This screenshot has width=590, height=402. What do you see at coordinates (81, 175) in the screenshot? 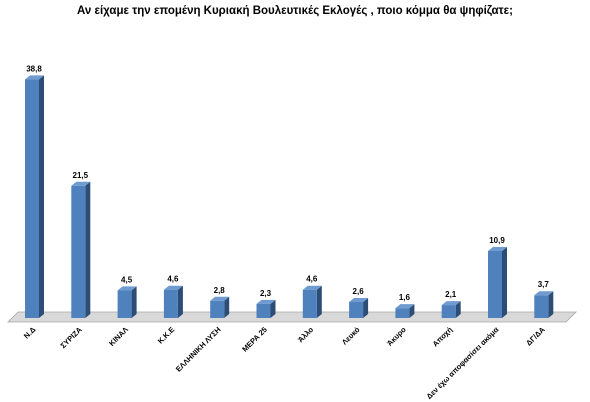
I see `value-label: 21,5` at bounding box center [81, 175].